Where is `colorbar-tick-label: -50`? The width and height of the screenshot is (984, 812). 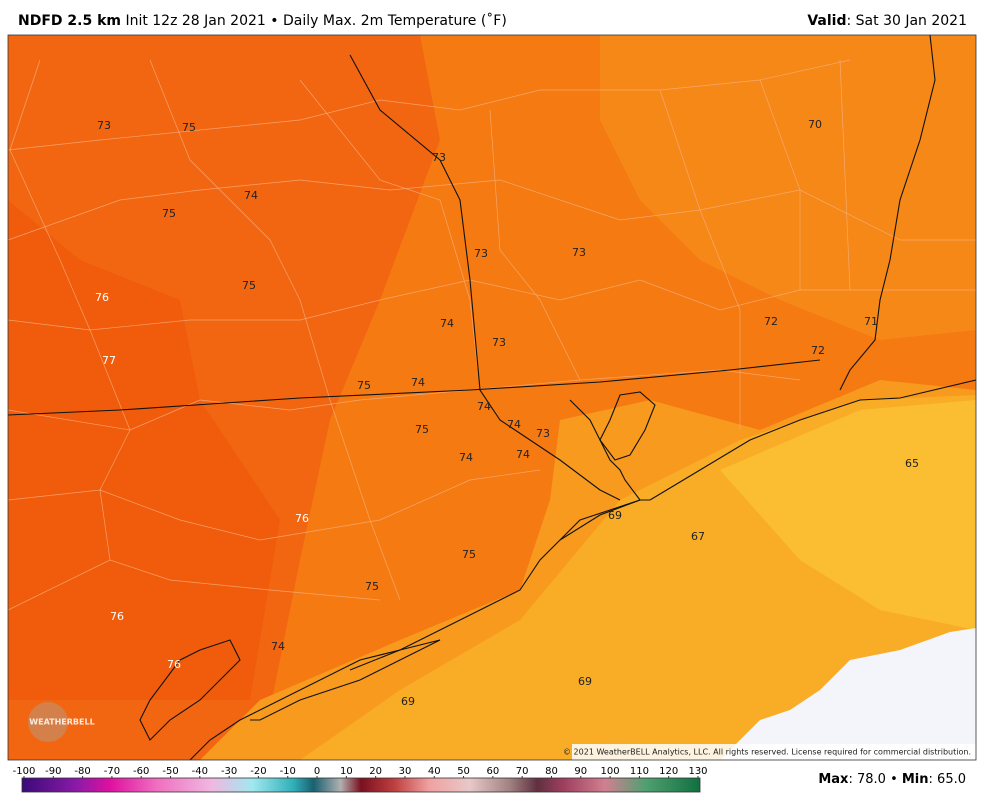
colorbar-tick-label: -50 is located at coordinates (170, 771).